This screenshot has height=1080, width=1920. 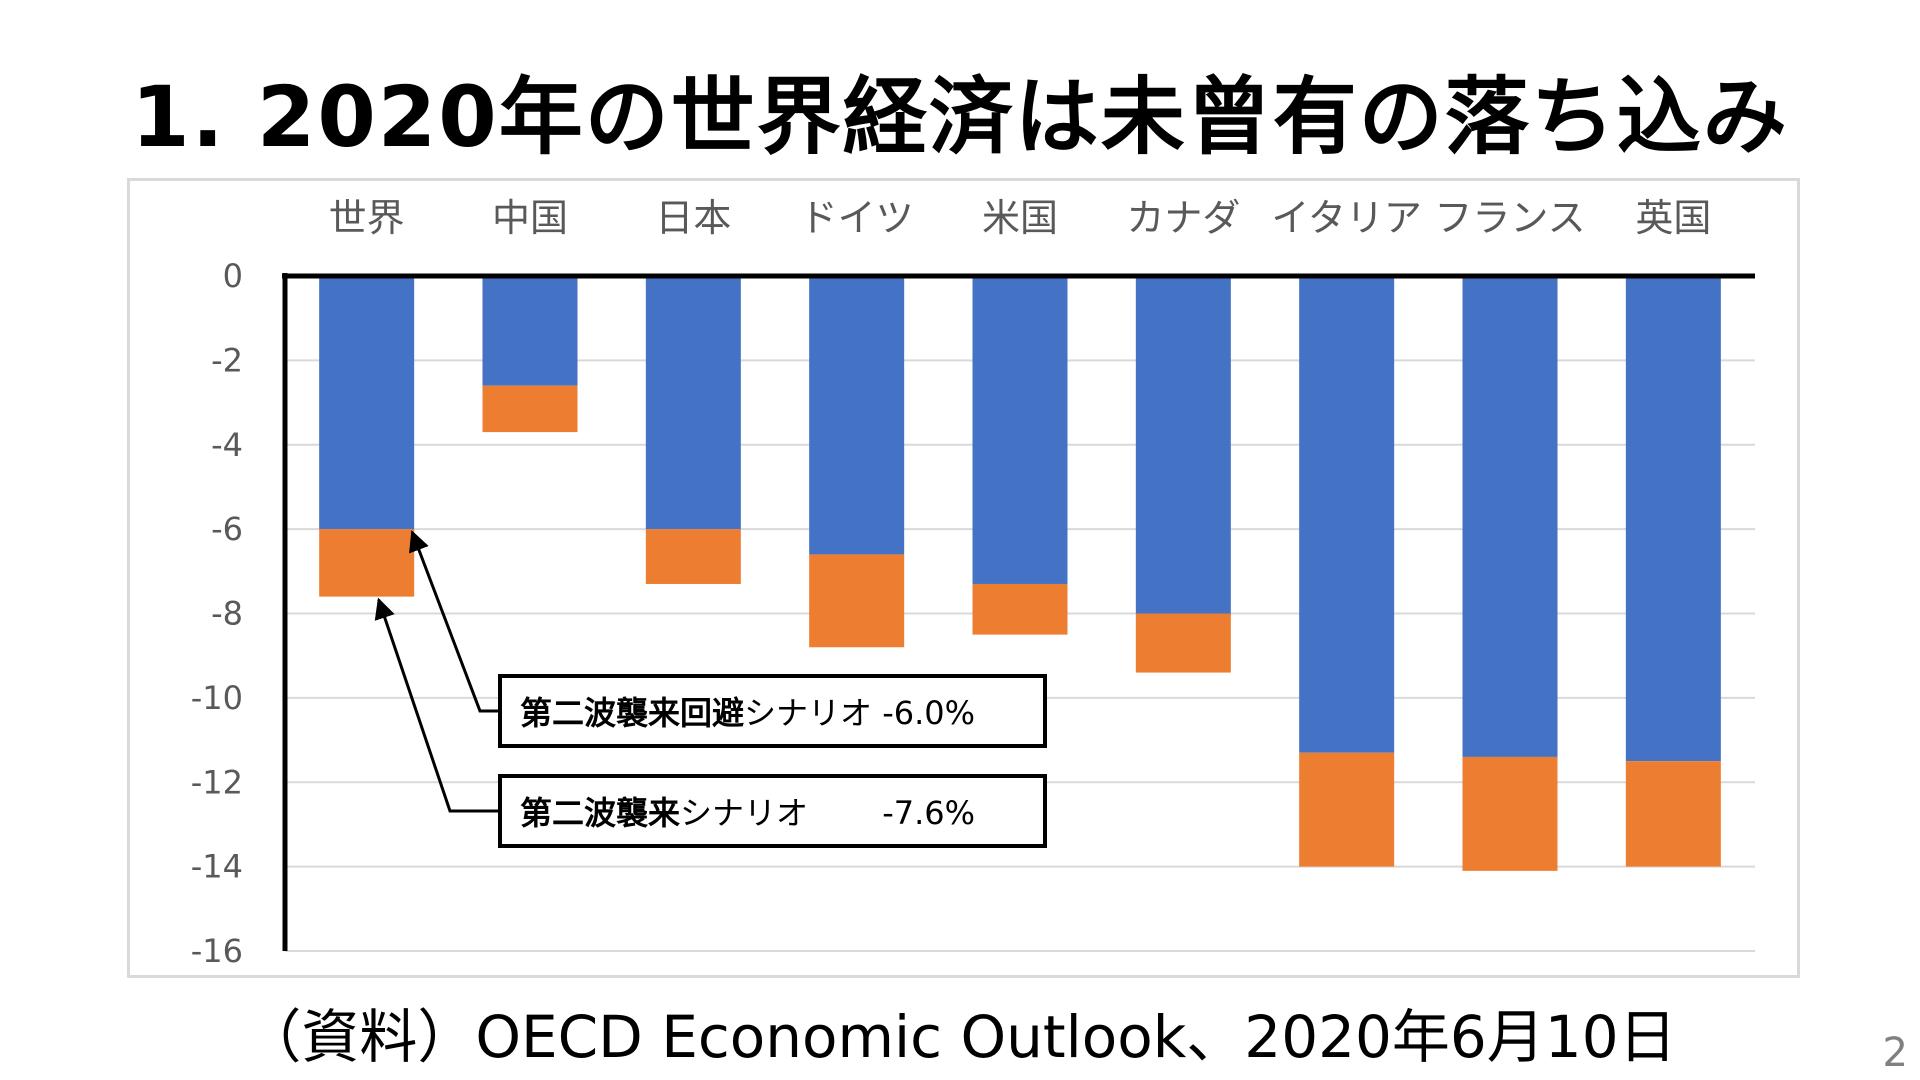 What do you see at coordinates (747, 713) in the screenshot?
I see `annotation-label: 第二波襲来回避シナリオ -6.0%` at bounding box center [747, 713].